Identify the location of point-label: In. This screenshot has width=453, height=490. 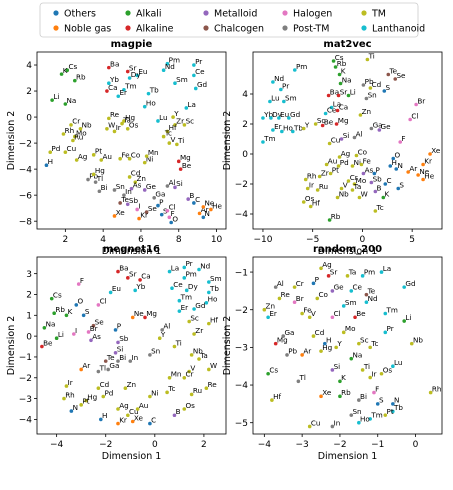
(134, 357).